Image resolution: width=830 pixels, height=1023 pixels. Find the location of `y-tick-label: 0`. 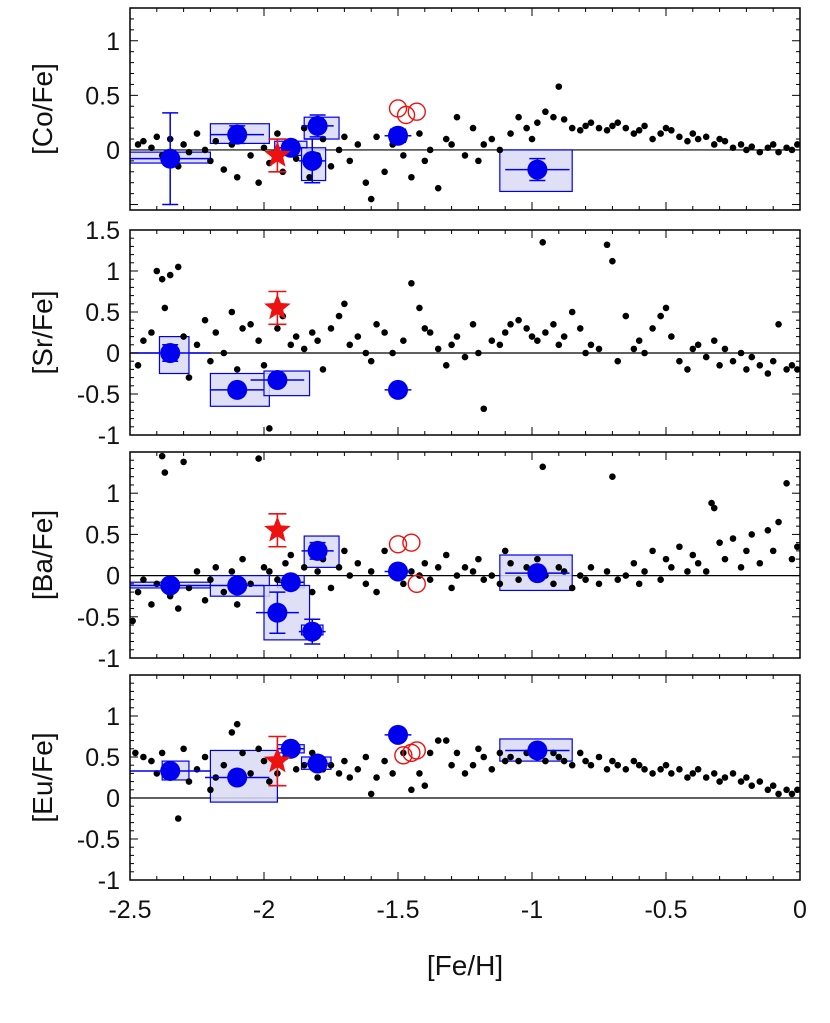

y-tick-label: 0 is located at coordinates (113, 799).